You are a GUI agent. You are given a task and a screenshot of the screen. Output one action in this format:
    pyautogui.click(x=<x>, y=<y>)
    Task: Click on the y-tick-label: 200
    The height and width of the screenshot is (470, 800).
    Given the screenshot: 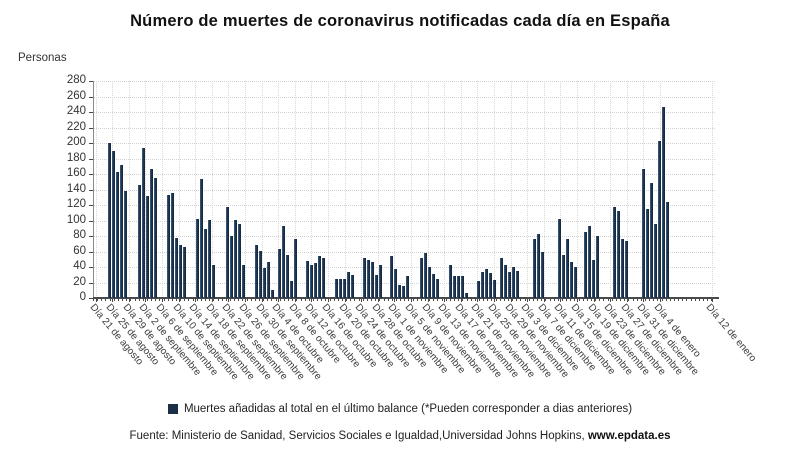 What is the action you would take?
    pyautogui.click(x=76, y=142)
    